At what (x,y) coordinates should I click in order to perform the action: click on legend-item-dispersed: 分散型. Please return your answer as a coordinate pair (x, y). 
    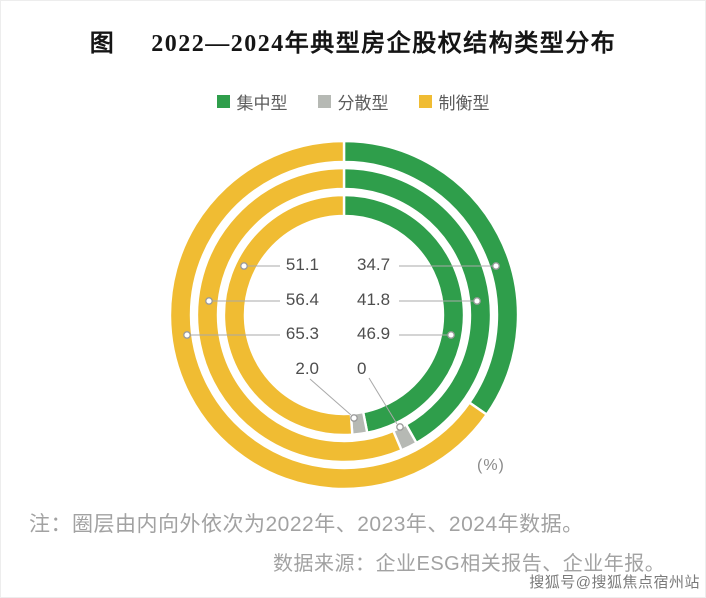
    Looking at the image, I should click on (353, 101).